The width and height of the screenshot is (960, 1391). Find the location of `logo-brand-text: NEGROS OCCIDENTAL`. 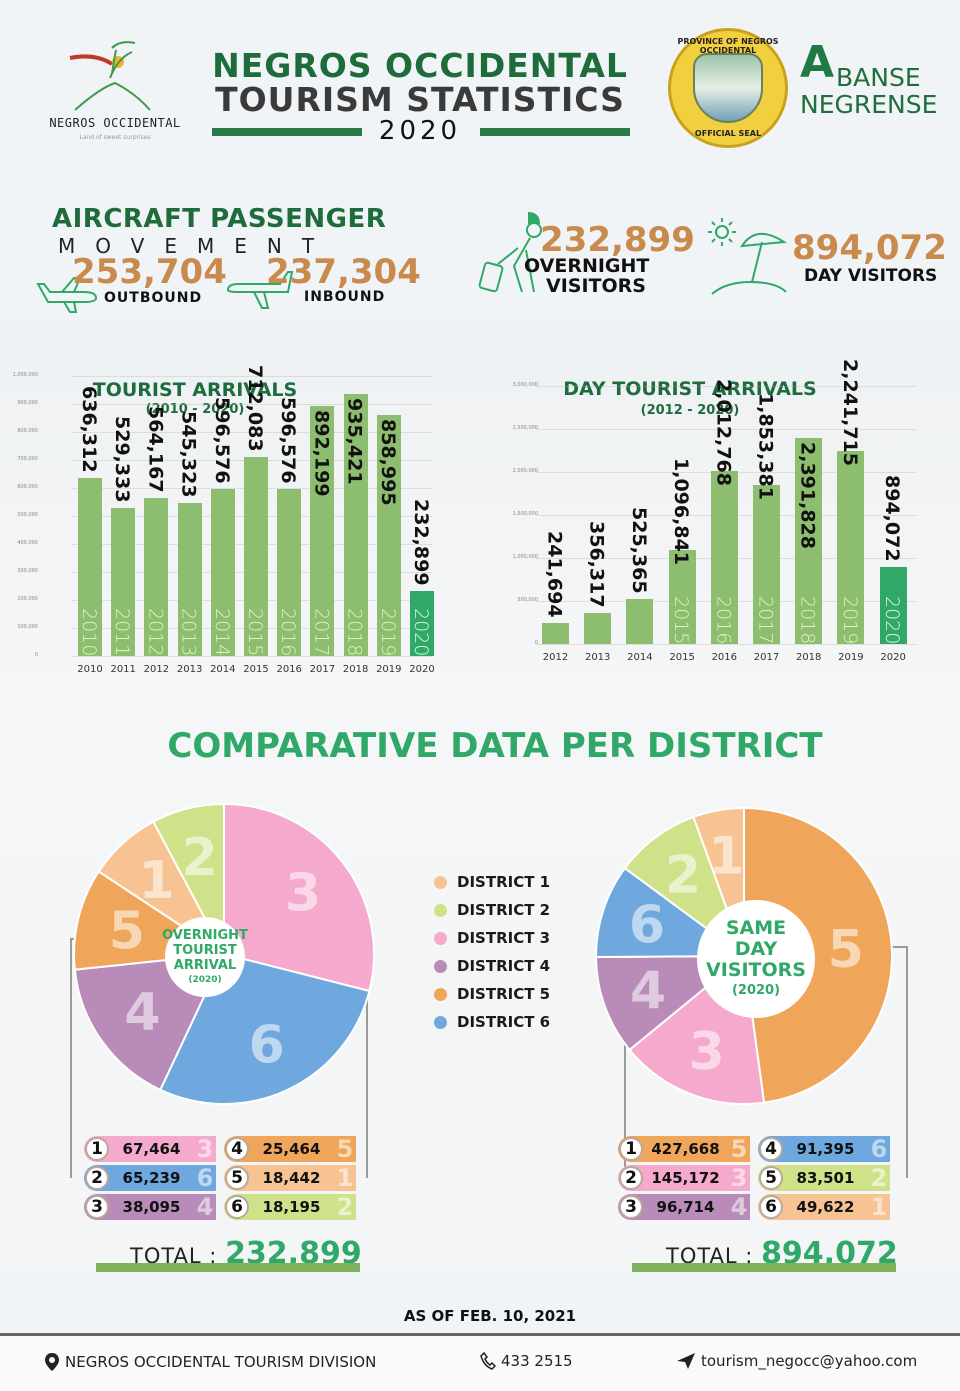

logo-brand-text: NEGROS OCCIDENTAL is located at coordinates (115, 123).